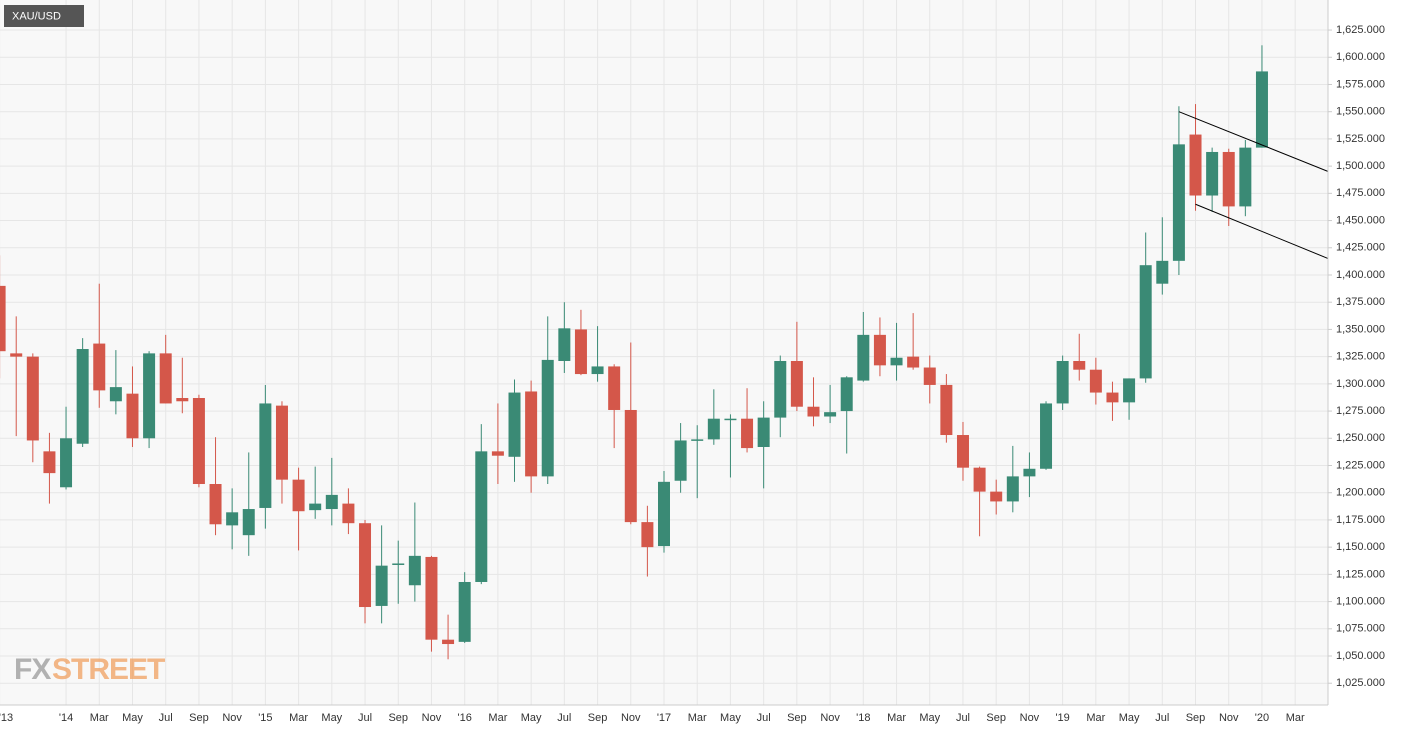 The width and height of the screenshot is (1405, 730). Describe the element at coordinates (1360, 30) in the screenshot. I see `y-tick-label: 1,625.000` at that location.